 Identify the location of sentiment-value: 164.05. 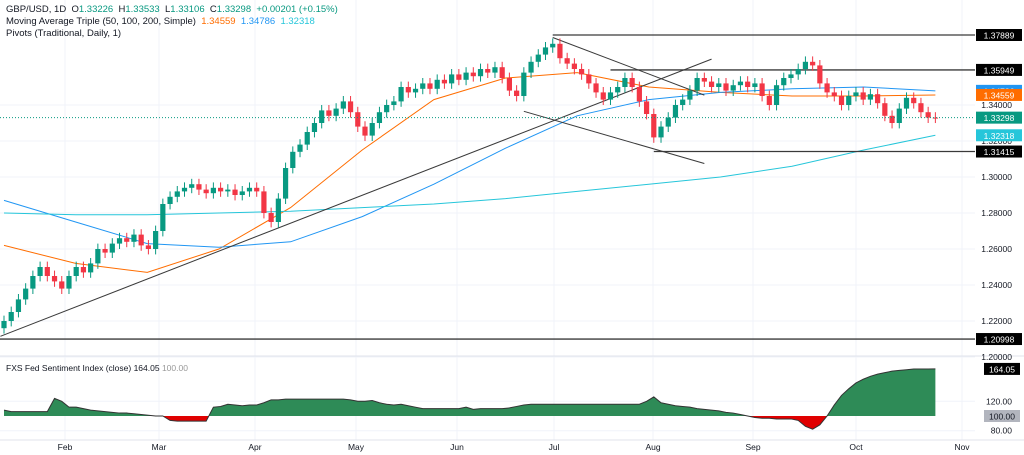
(146, 368).